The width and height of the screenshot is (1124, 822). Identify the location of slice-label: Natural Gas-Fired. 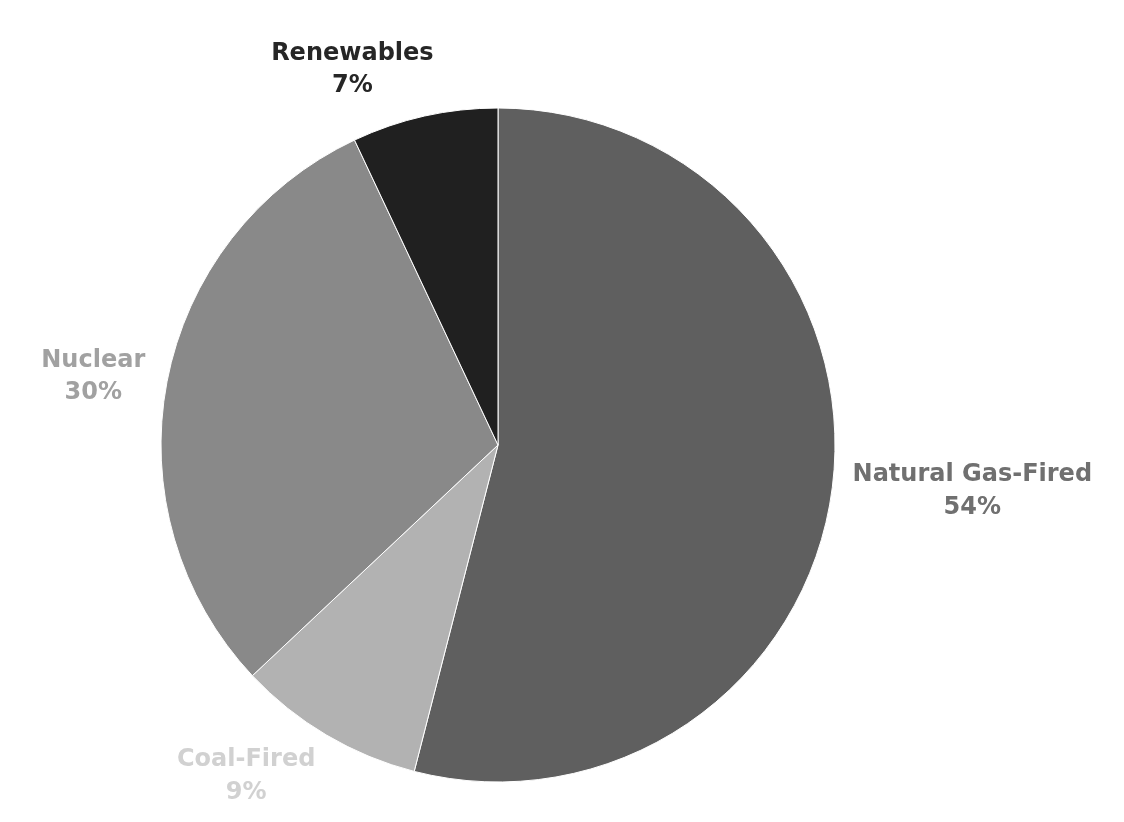
(972, 473).